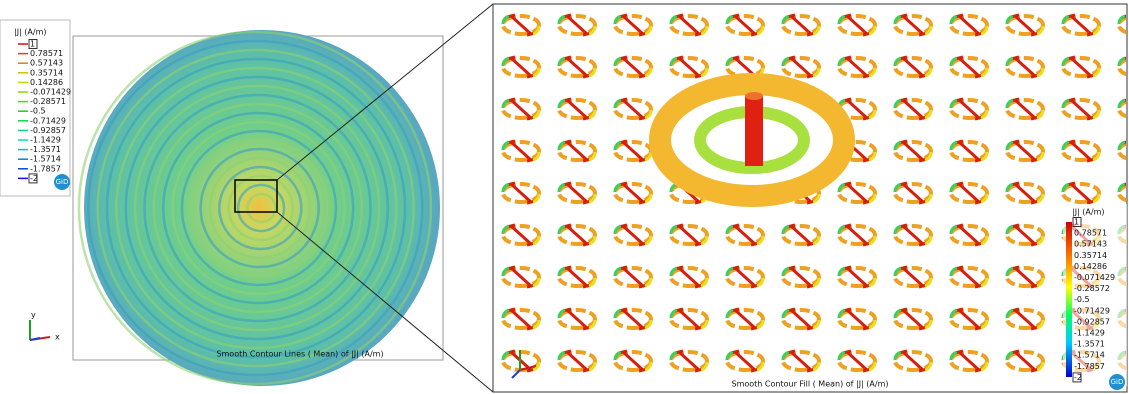 The height and width of the screenshot is (394, 1129). What do you see at coordinates (810, 384) in the screenshot?
I see `caption: Smooth Contour Fill ( Mean) of |J| (A/m)` at bounding box center [810, 384].